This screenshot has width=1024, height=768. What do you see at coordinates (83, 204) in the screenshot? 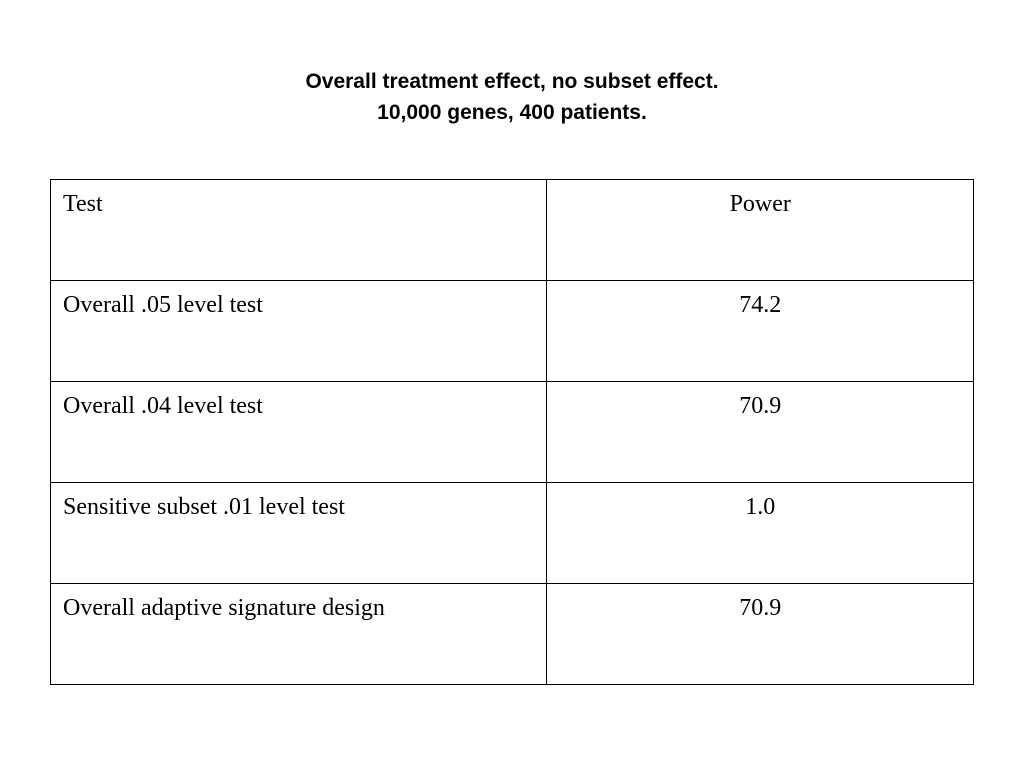
I see `header-test-label: Test` at bounding box center [83, 204].